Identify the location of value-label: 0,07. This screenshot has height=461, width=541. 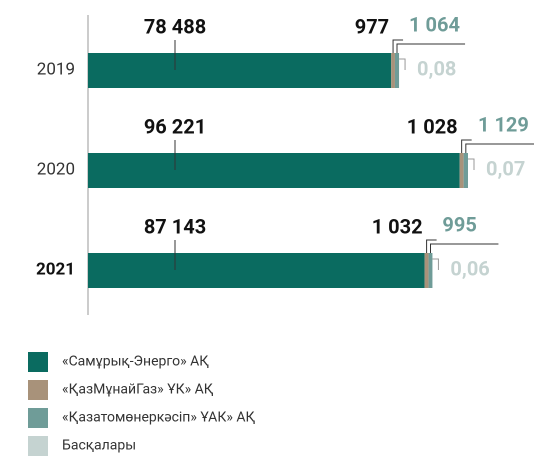
(505, 168).